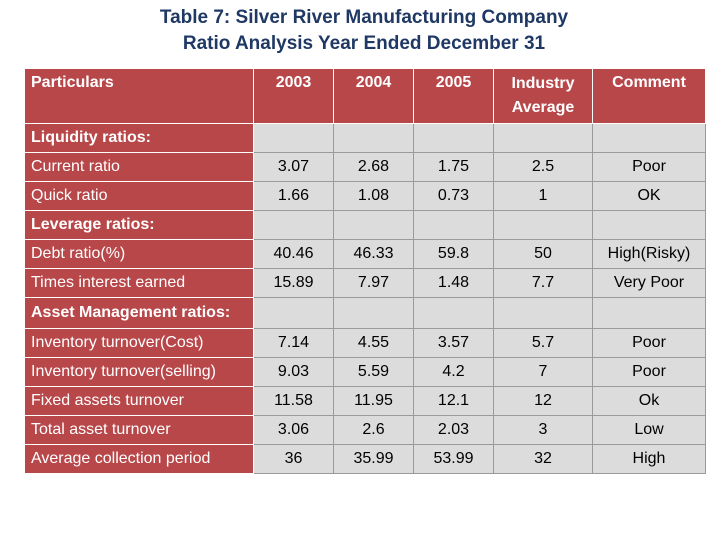 The width and height of the screenshot is (728, 546). I want to click on header-particulars: Particulars, so click(139, 96).